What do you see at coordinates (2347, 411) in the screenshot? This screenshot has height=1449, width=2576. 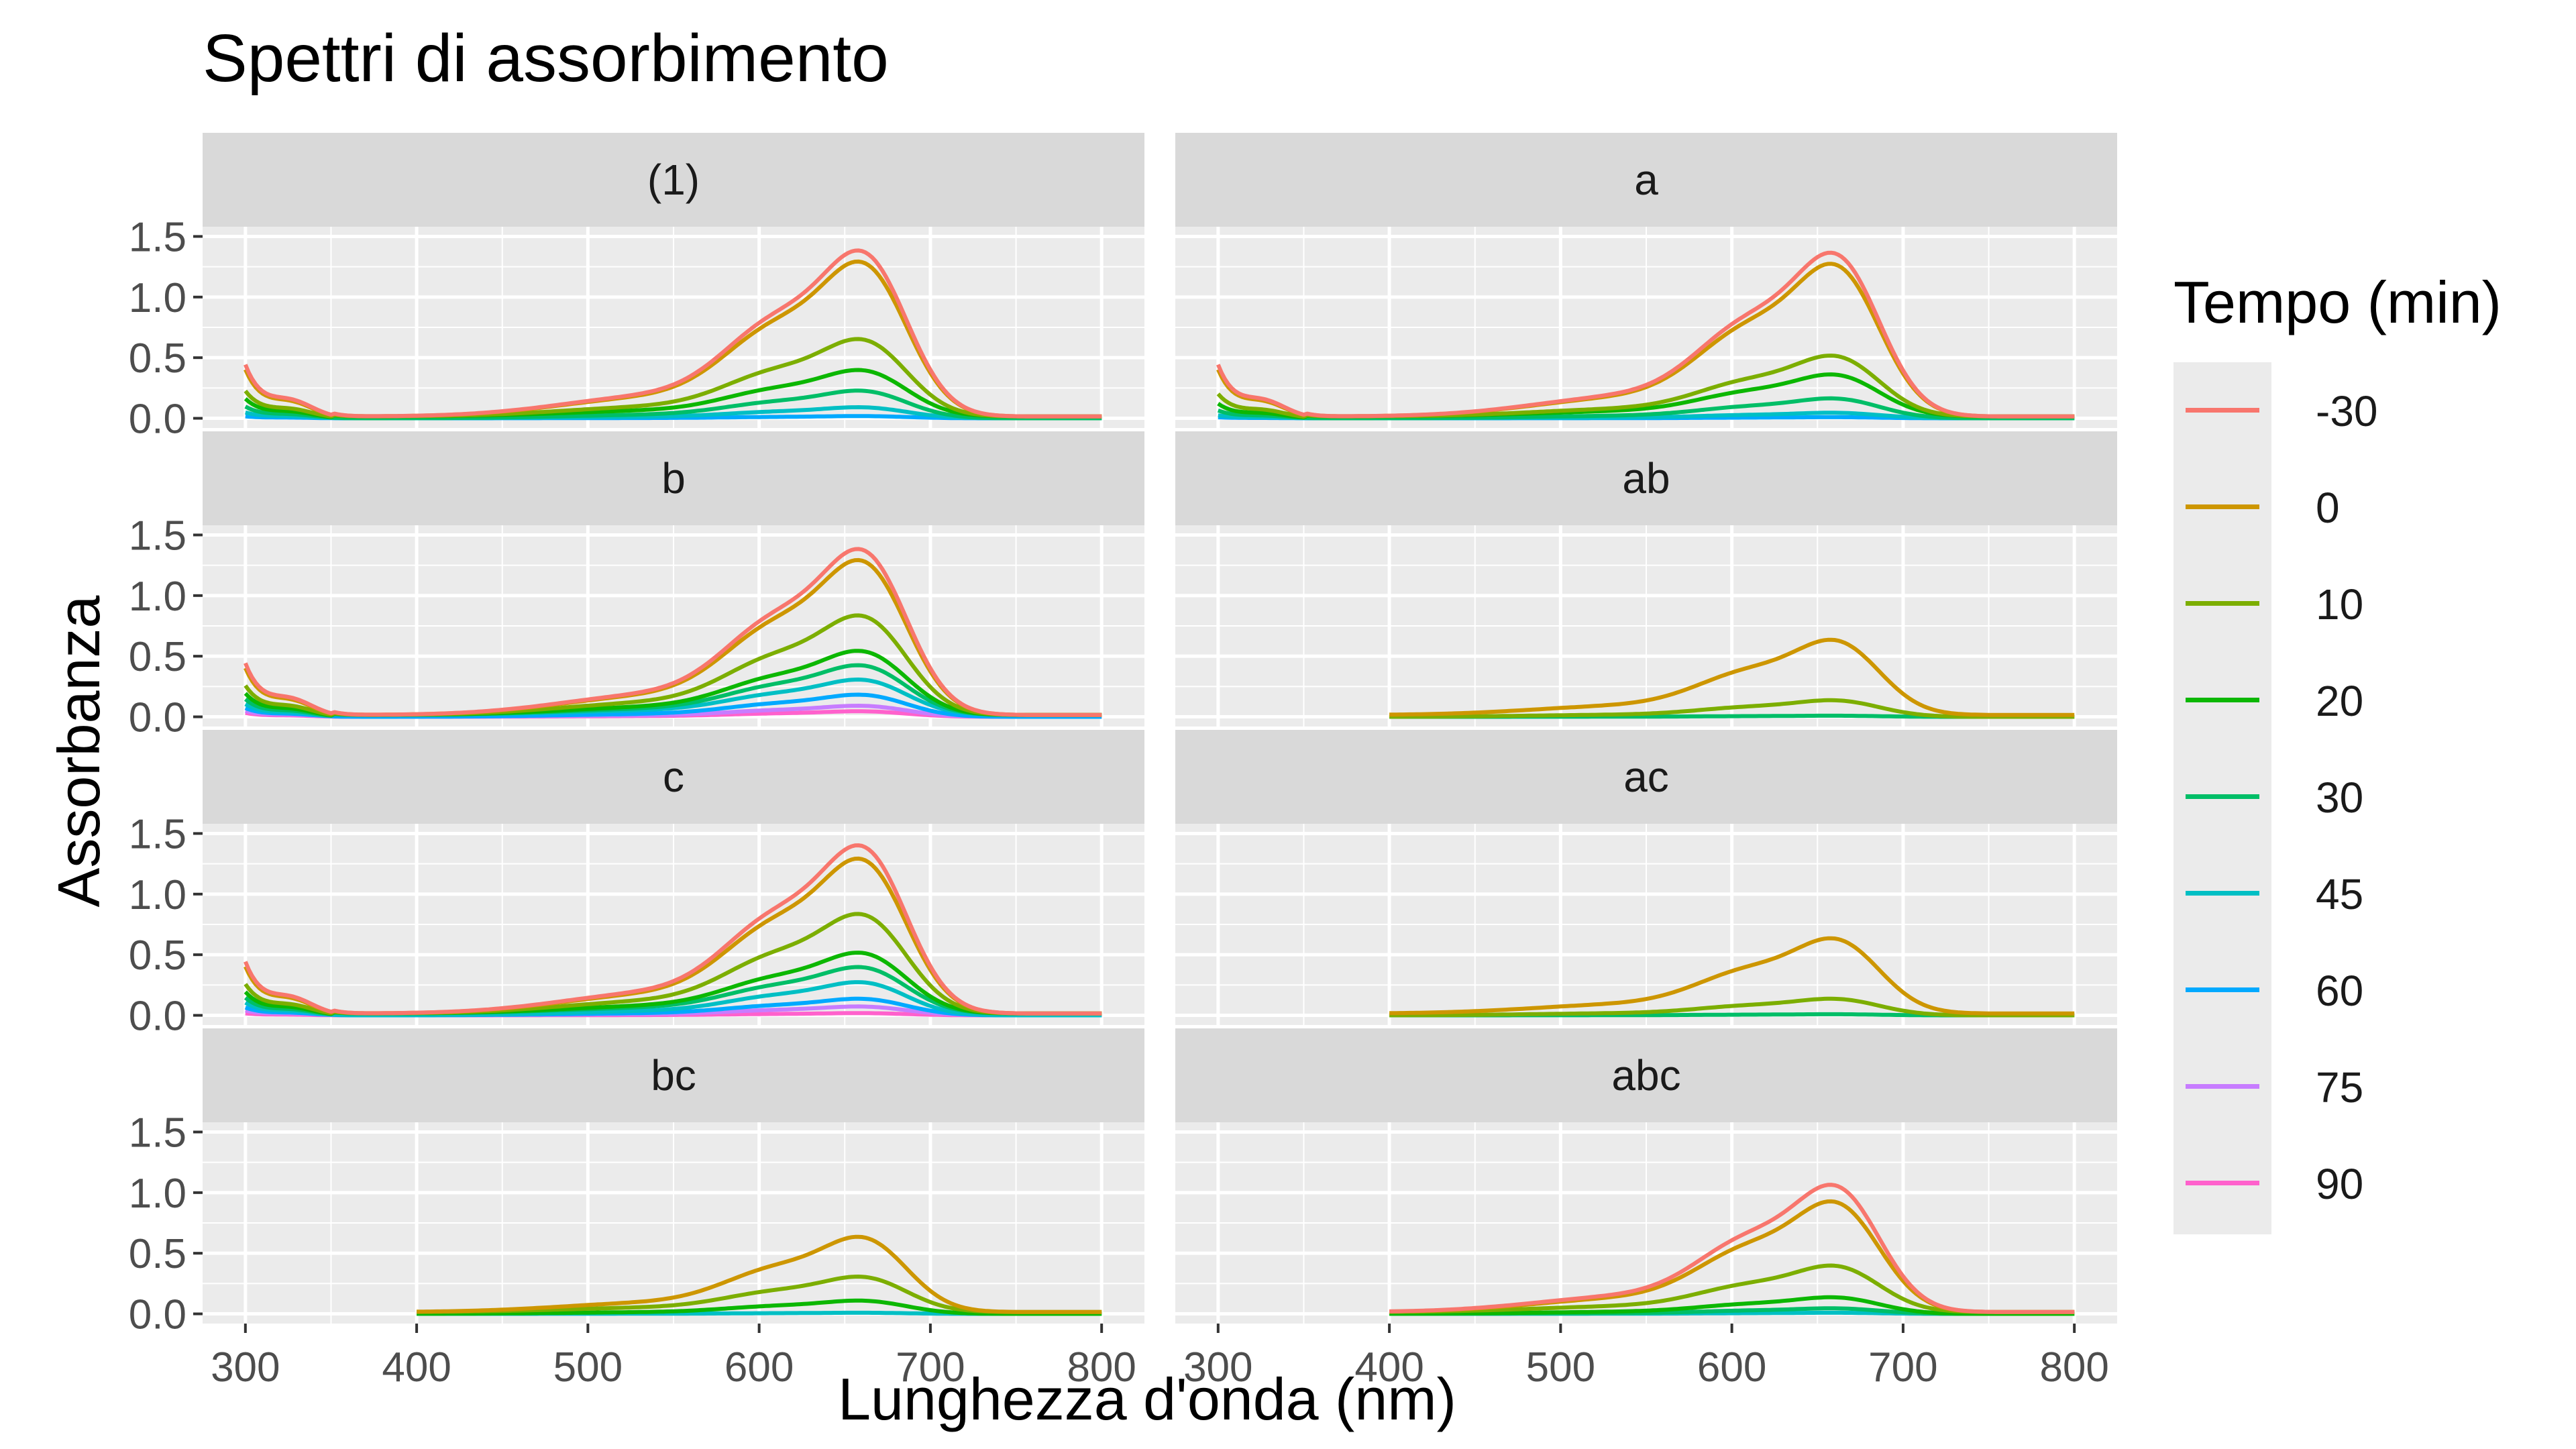 I see `legend-label: -30` at bounding box center [2347, 411].